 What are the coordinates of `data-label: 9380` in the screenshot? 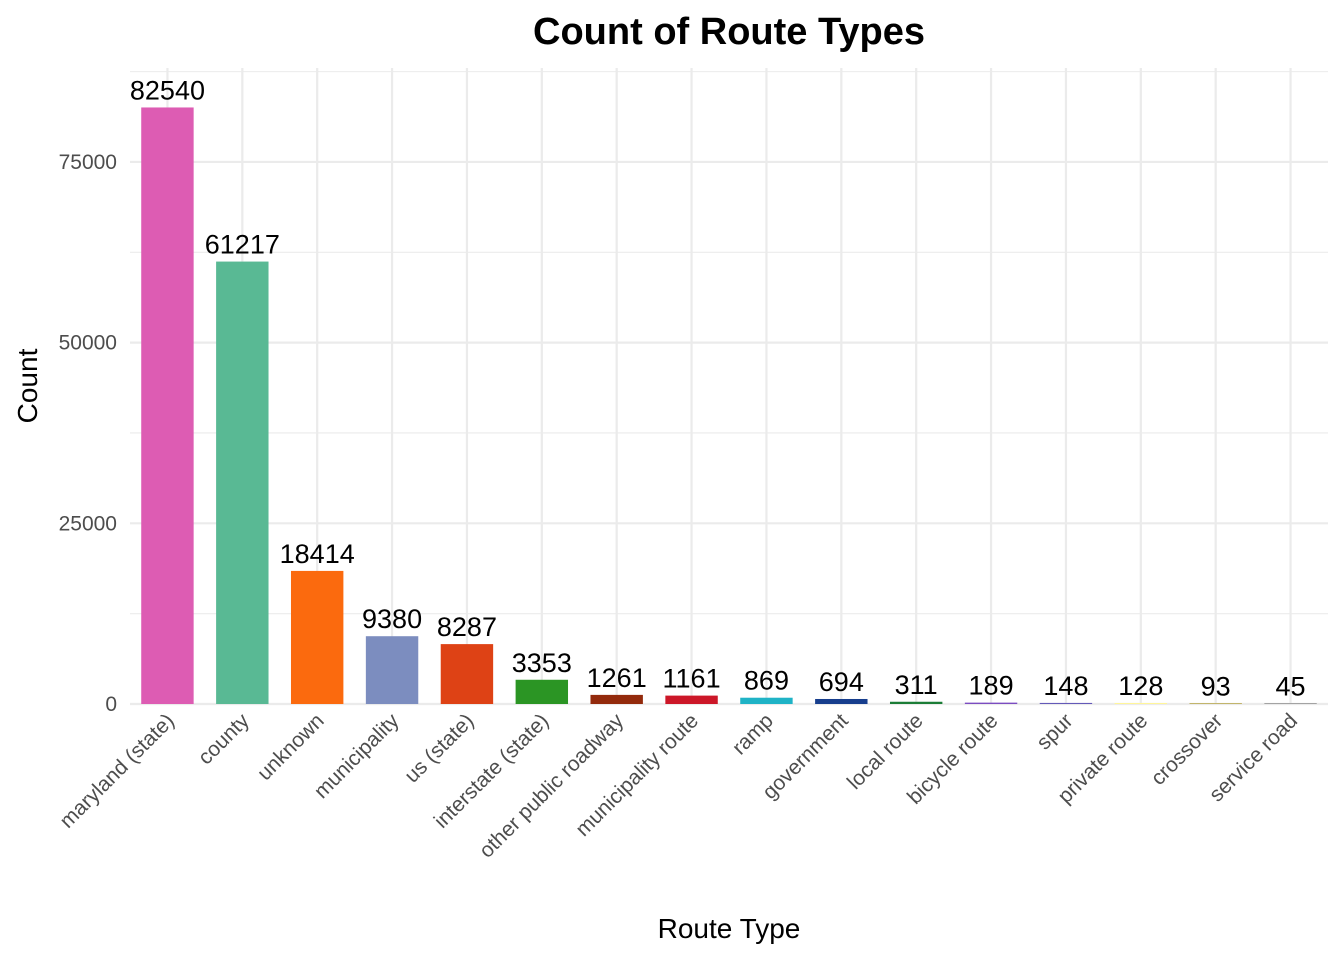 It's located at (392, 619).